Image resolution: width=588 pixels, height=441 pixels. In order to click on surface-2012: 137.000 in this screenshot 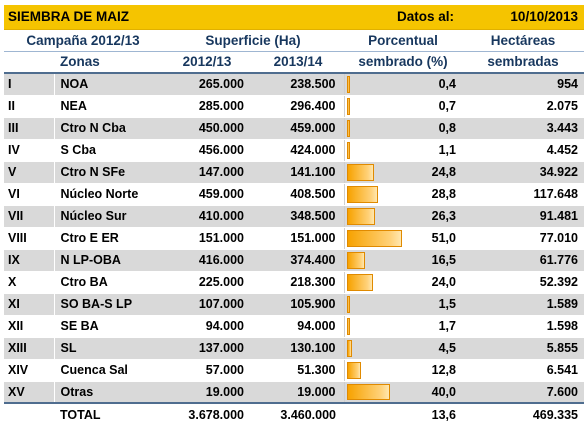, I will do `click(207, 348)`.